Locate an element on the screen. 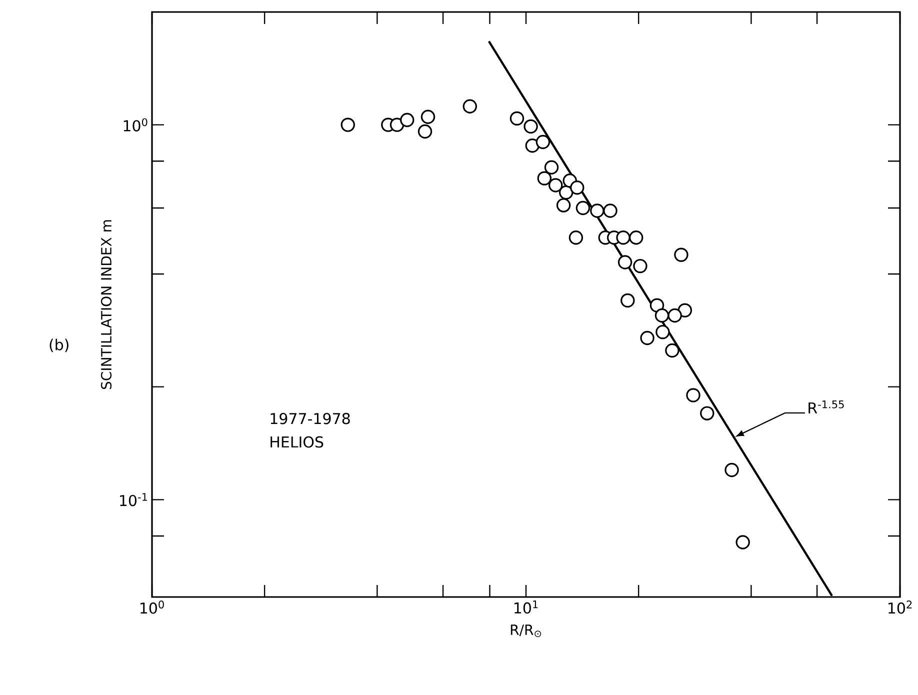 Image resolution: width=918 pixels, height=695 pixels. annotation: 1977-1978 is located at coordinates (310, 418).